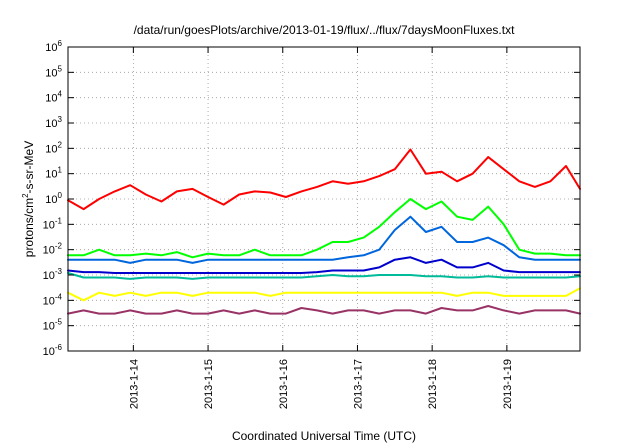 The image size is (640, 448). What do you see at coordinates (60, 68) in the screenshot?
I see `y-tick-exponent: 5` at bounding box center [60, 68].